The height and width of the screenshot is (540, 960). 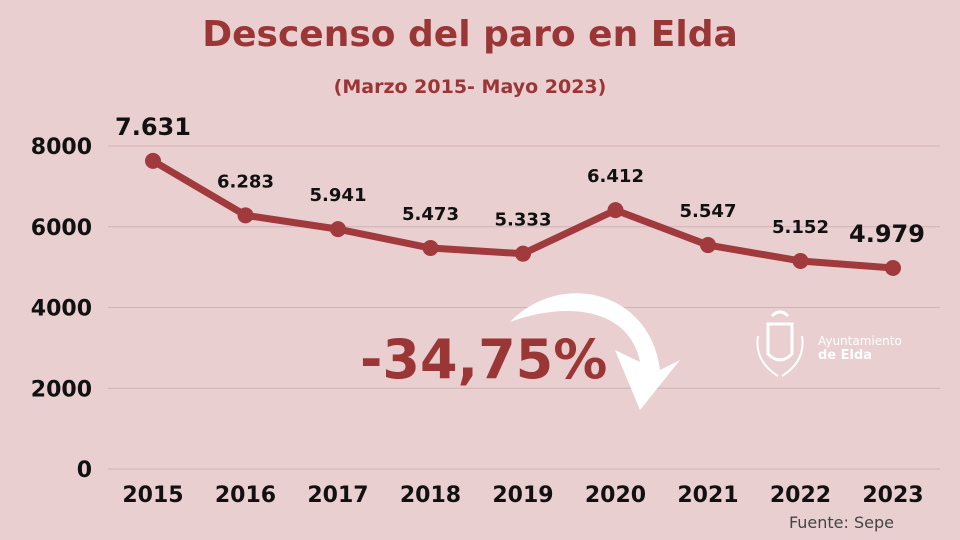 I want to click on y-tick-label: 8000, so click(x=61, y=147).